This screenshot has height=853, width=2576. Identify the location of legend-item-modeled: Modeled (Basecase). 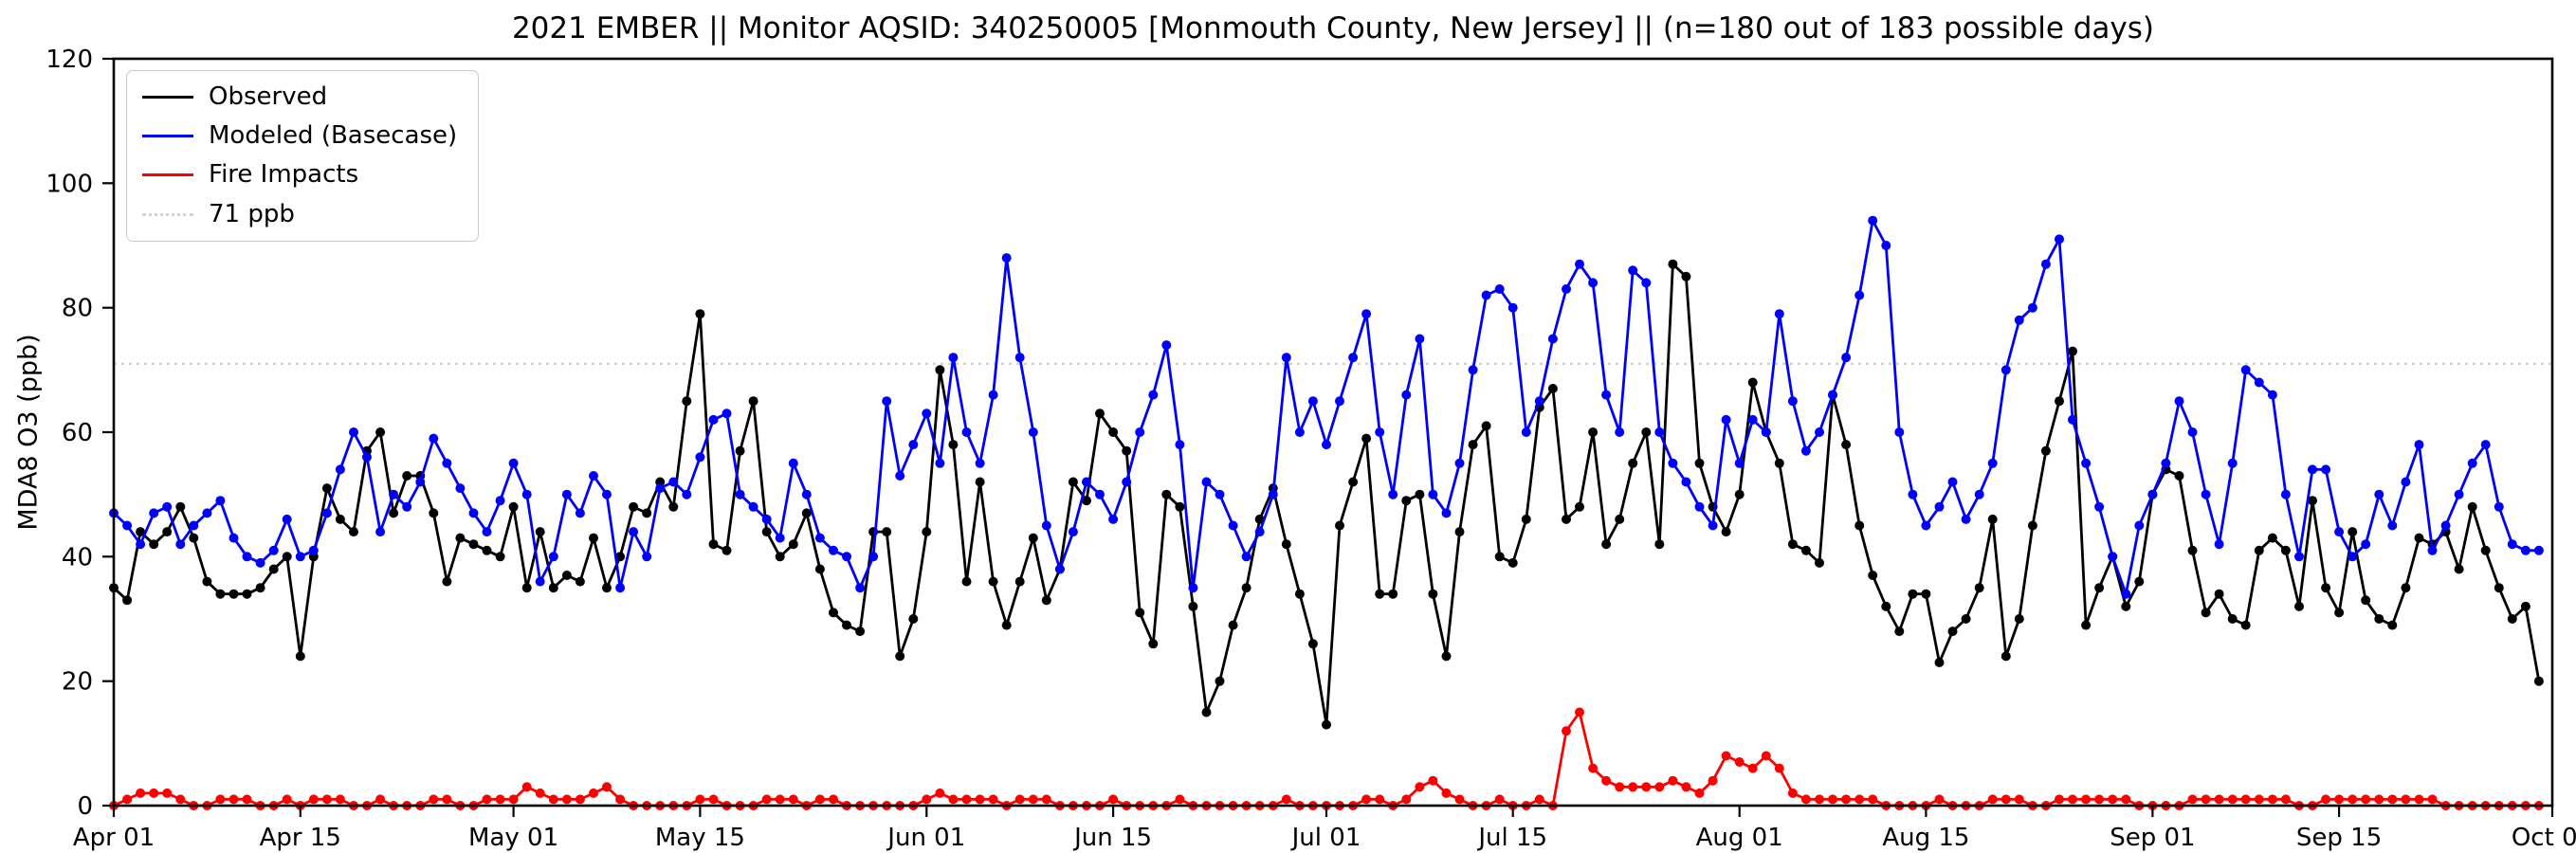
(299, 136).